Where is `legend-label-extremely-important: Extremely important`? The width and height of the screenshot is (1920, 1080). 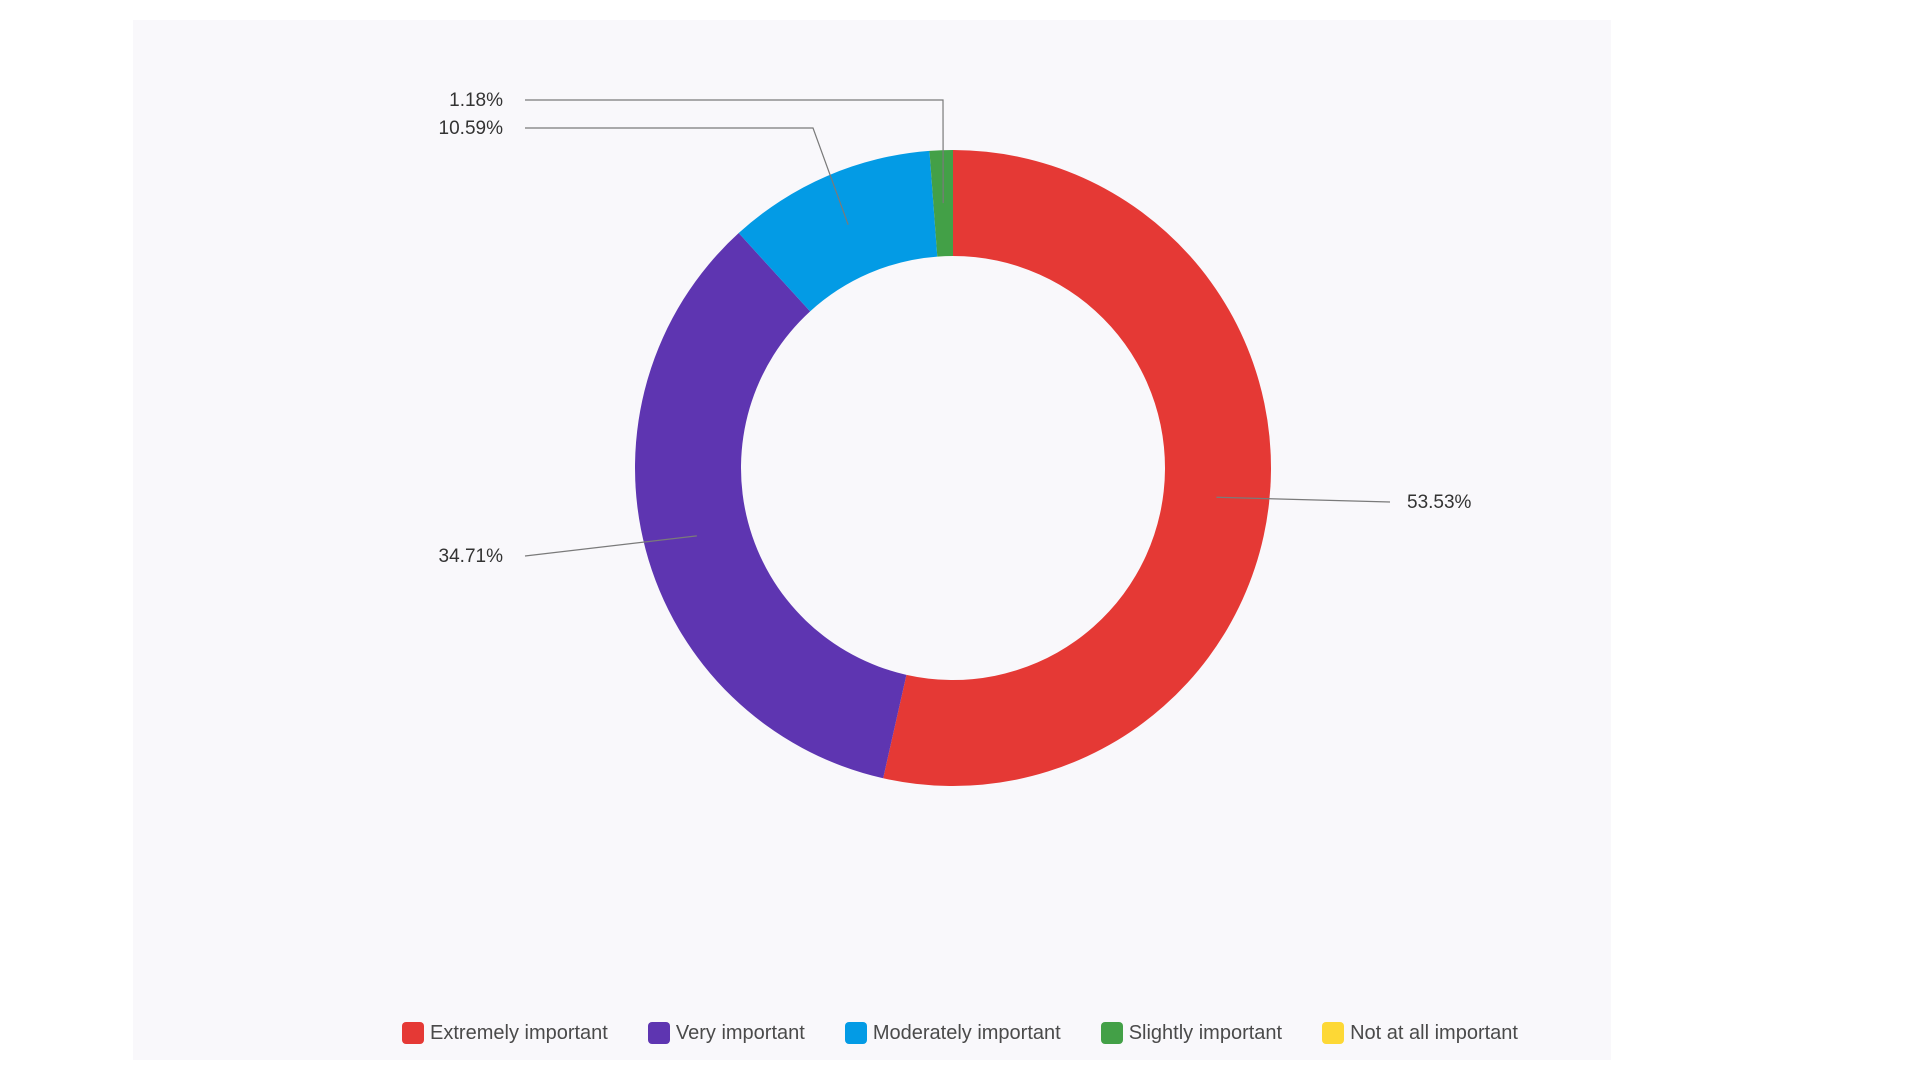
legend-label-extremely-important: Extremely important is located at coordinates (519, 1032).